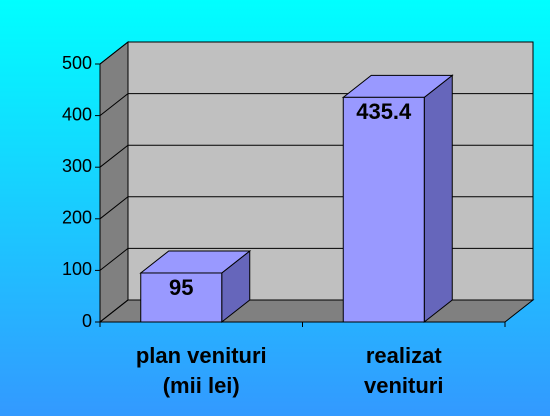  Describe the element at coordinates (77, 114) in the screenshot. I see `y-tick-label: 400` at that location.